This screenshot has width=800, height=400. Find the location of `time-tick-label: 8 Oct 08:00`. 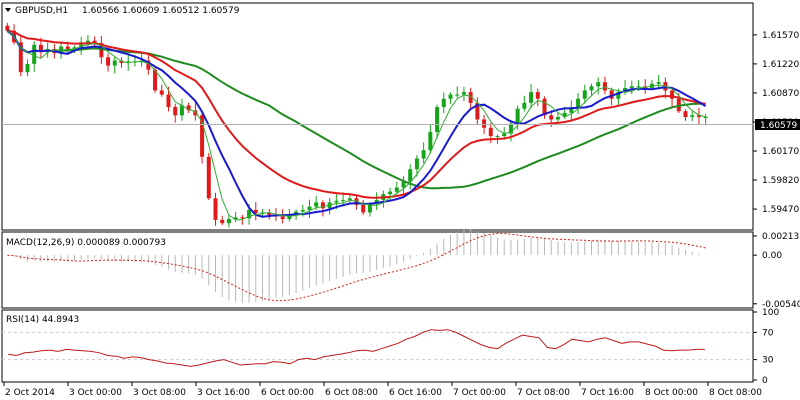

time-tick-label: 8 Oct 08:00 is located at coordinates (735, 393).